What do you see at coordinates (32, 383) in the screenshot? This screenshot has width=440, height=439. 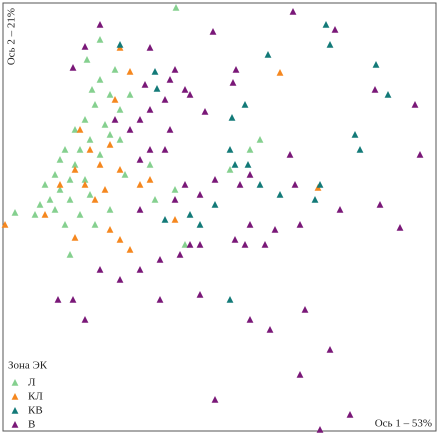 I see `legend-label: Л` at bounding box center [32, 383].